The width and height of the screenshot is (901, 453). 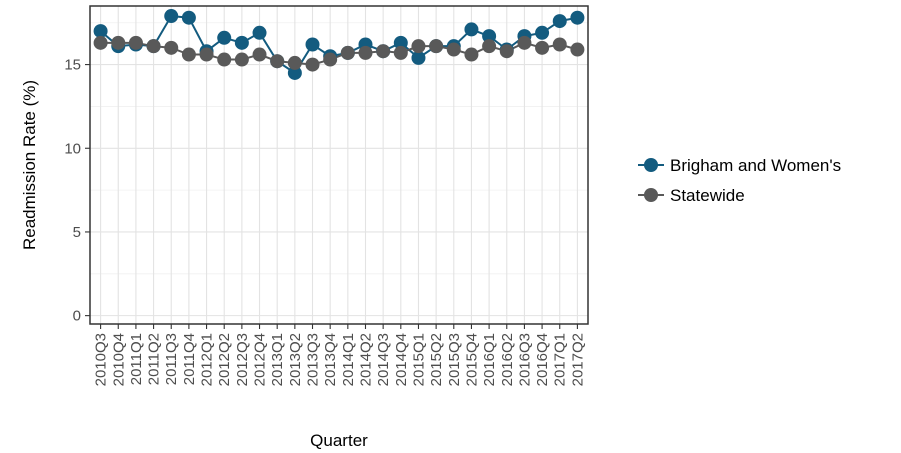 I want to click on x-tick-label: 2014Q4, so click(x=401, y=359).